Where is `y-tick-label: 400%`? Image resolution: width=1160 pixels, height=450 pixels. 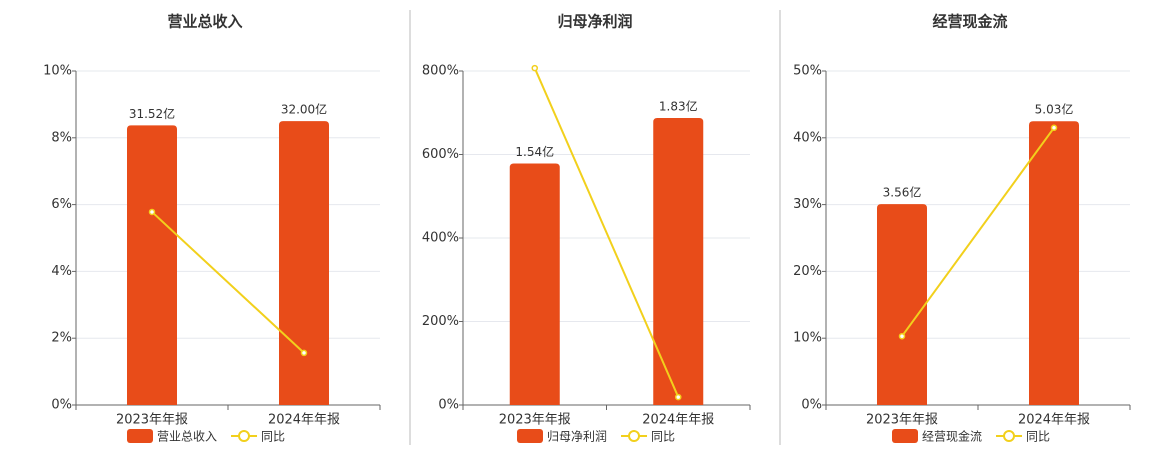 y-tick-label: 400% is located at coordinates (440, 238).